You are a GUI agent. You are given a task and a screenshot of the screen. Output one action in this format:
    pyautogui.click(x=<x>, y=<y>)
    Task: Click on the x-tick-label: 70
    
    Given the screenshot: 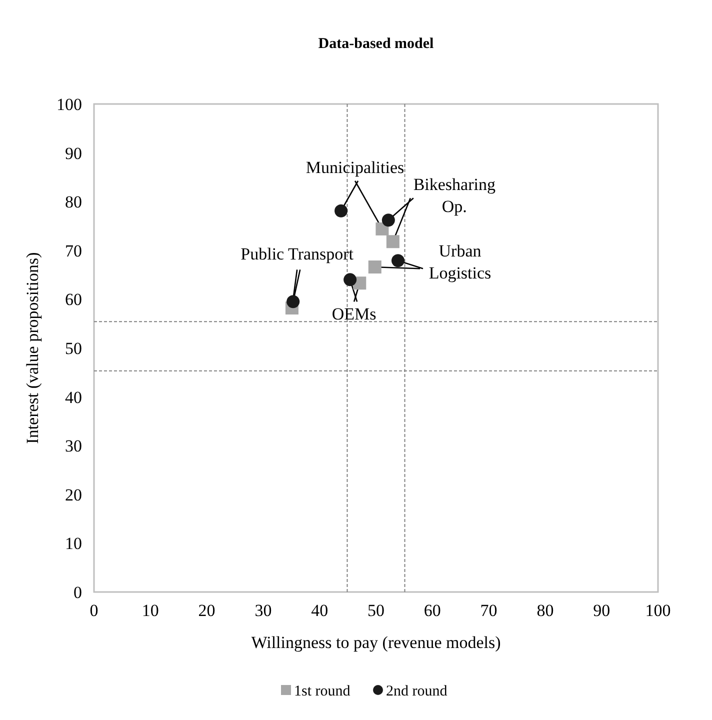 What is the action you would take?
    pyautogui.click(x=489, y=610)
    